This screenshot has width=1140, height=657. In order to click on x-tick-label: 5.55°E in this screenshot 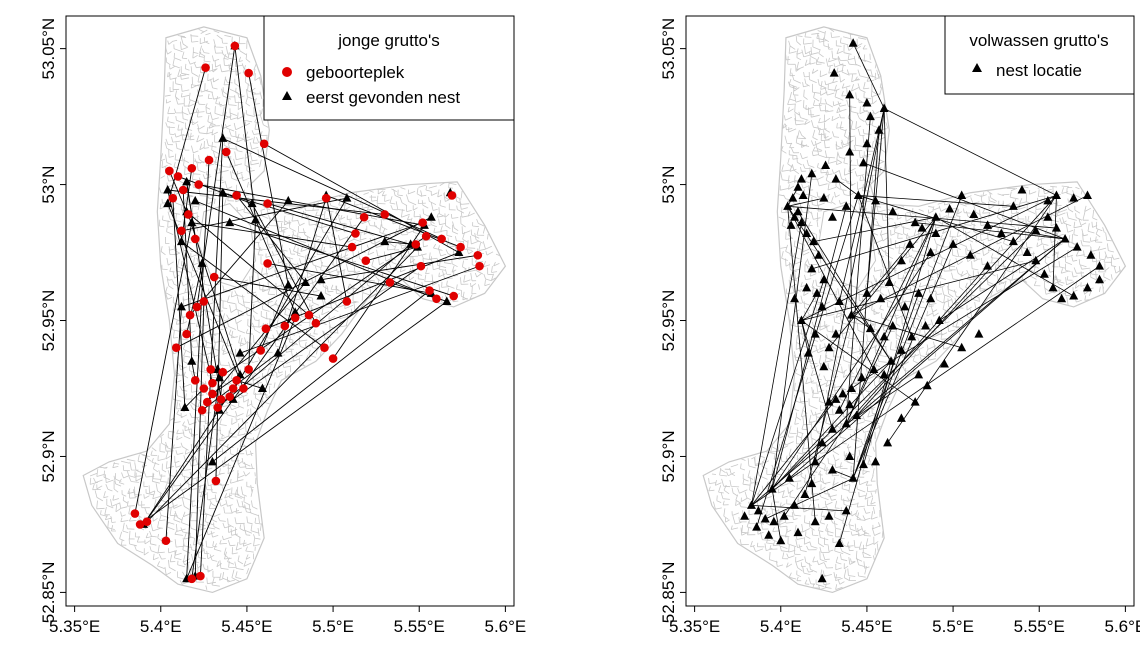, I will do `click(1039, 626)`.